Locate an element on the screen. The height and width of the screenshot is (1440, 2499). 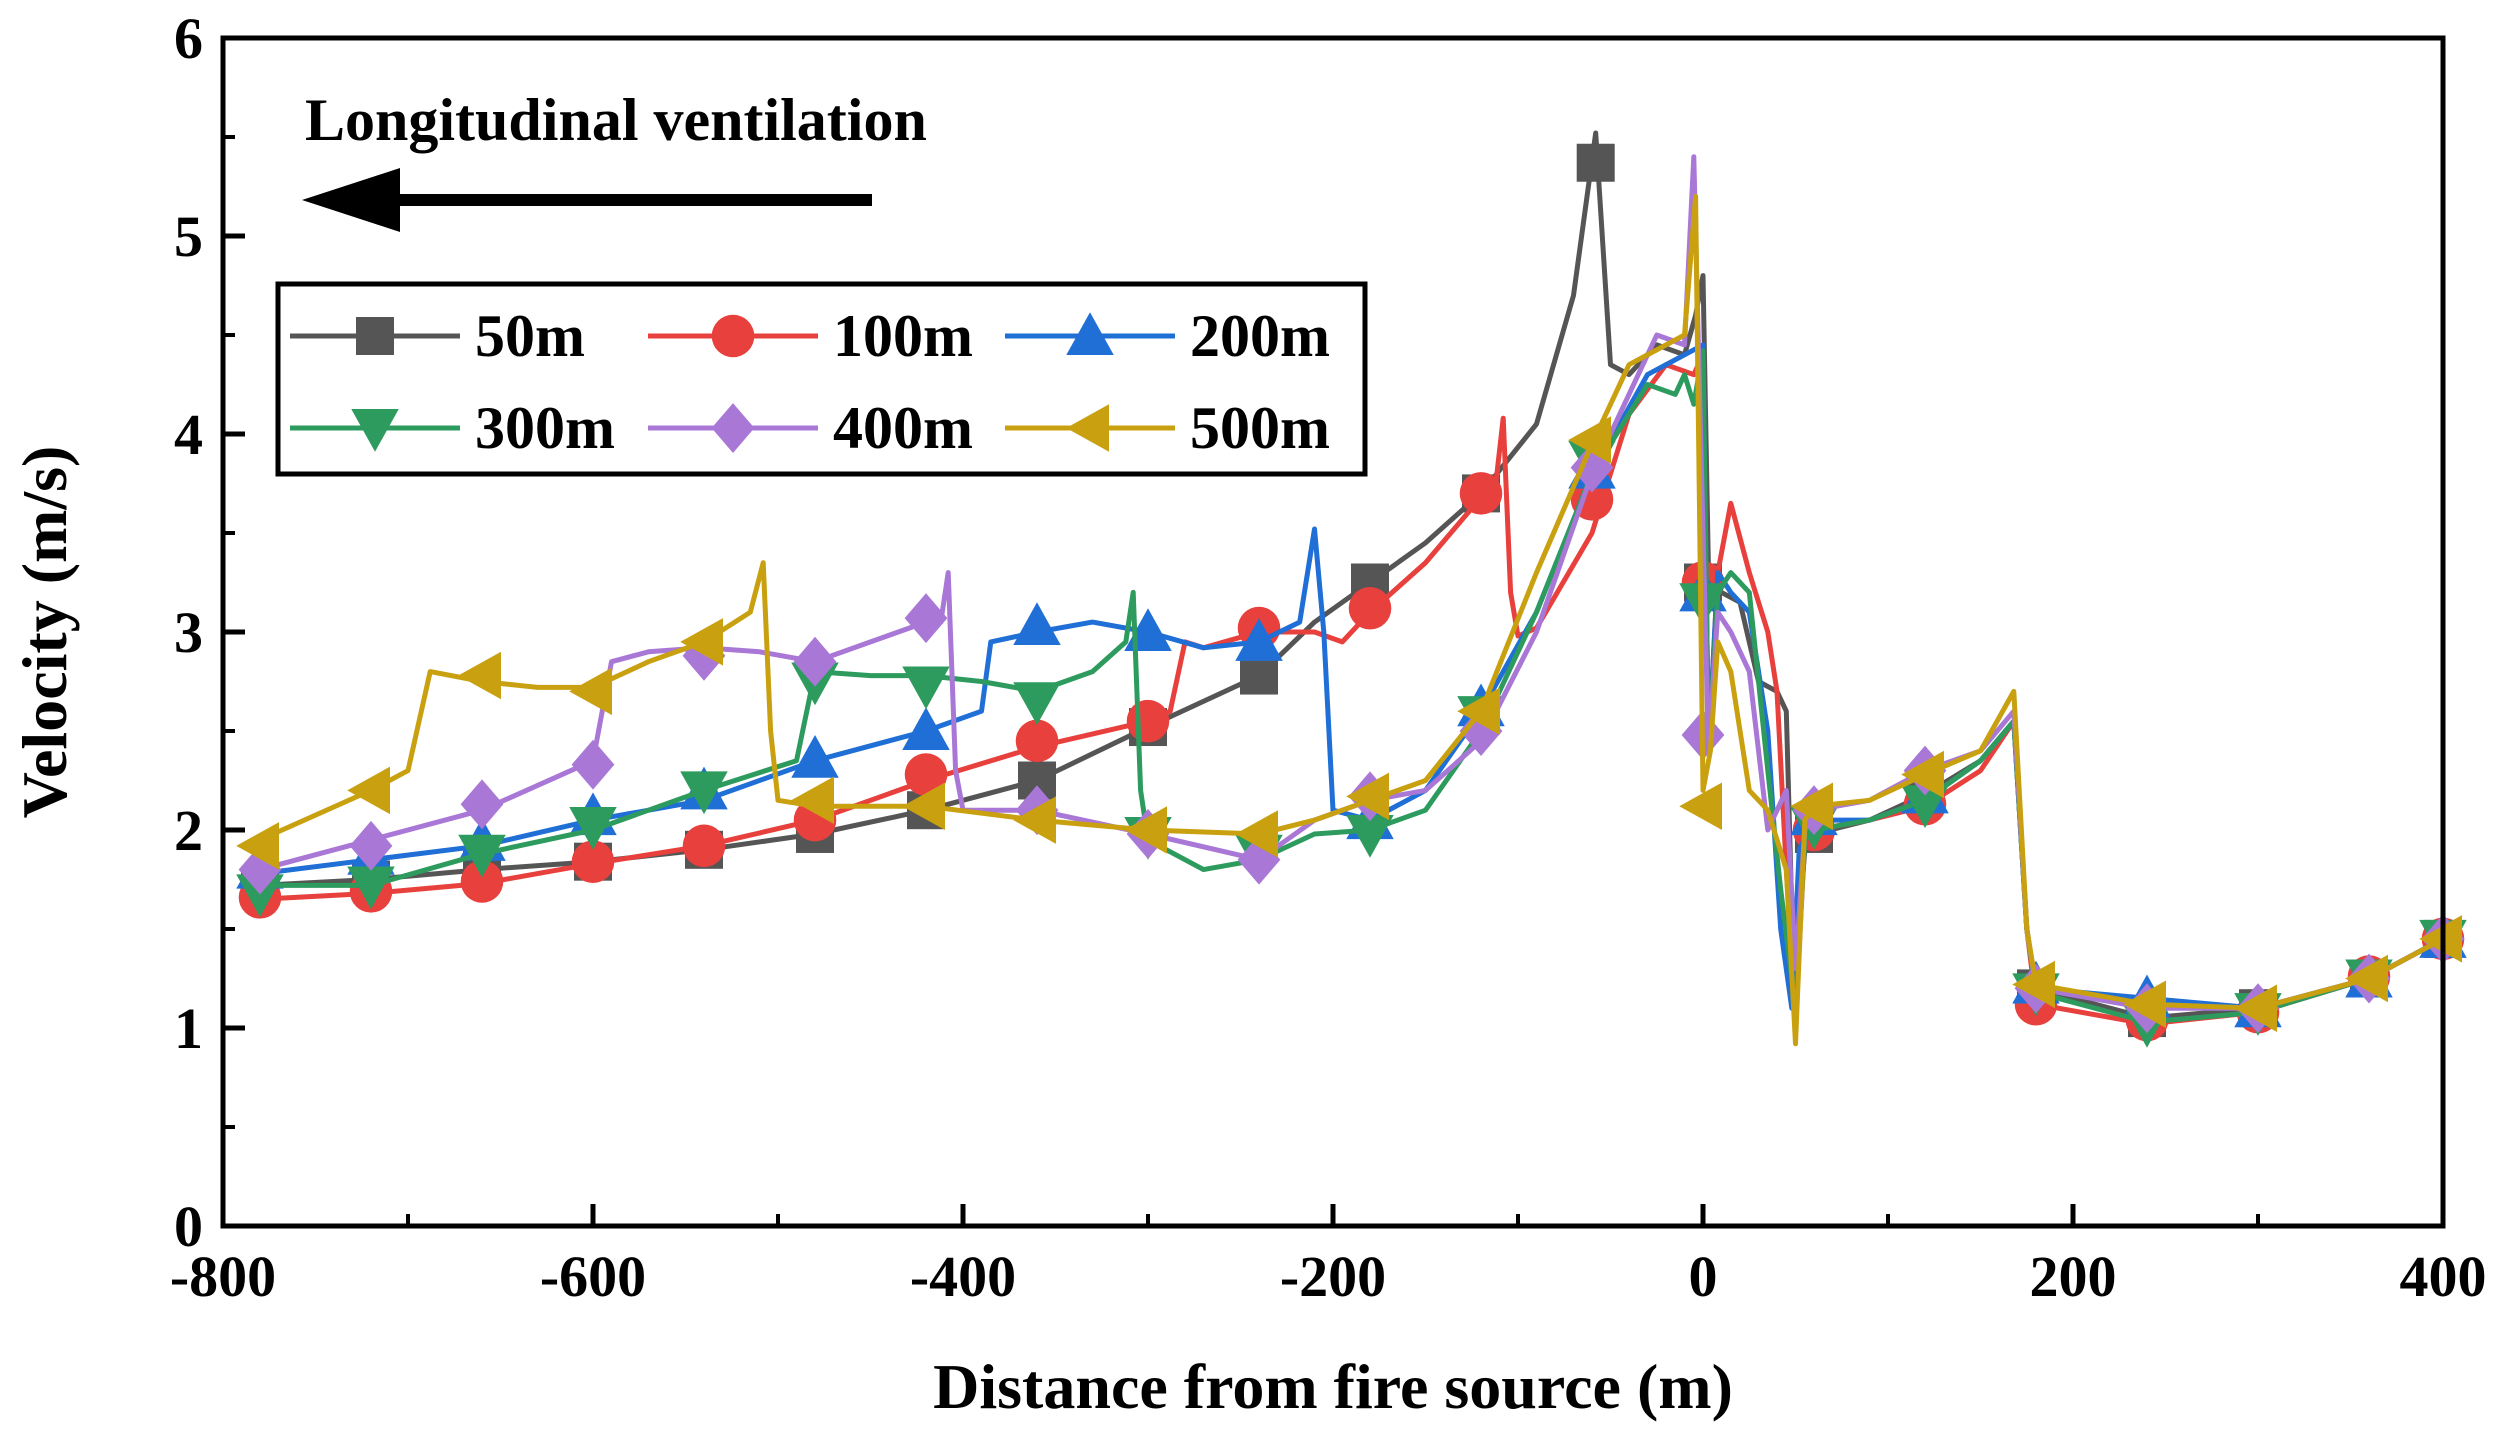
y-axis-title: Velocity (m/s) is located at coordinates (44, 632).